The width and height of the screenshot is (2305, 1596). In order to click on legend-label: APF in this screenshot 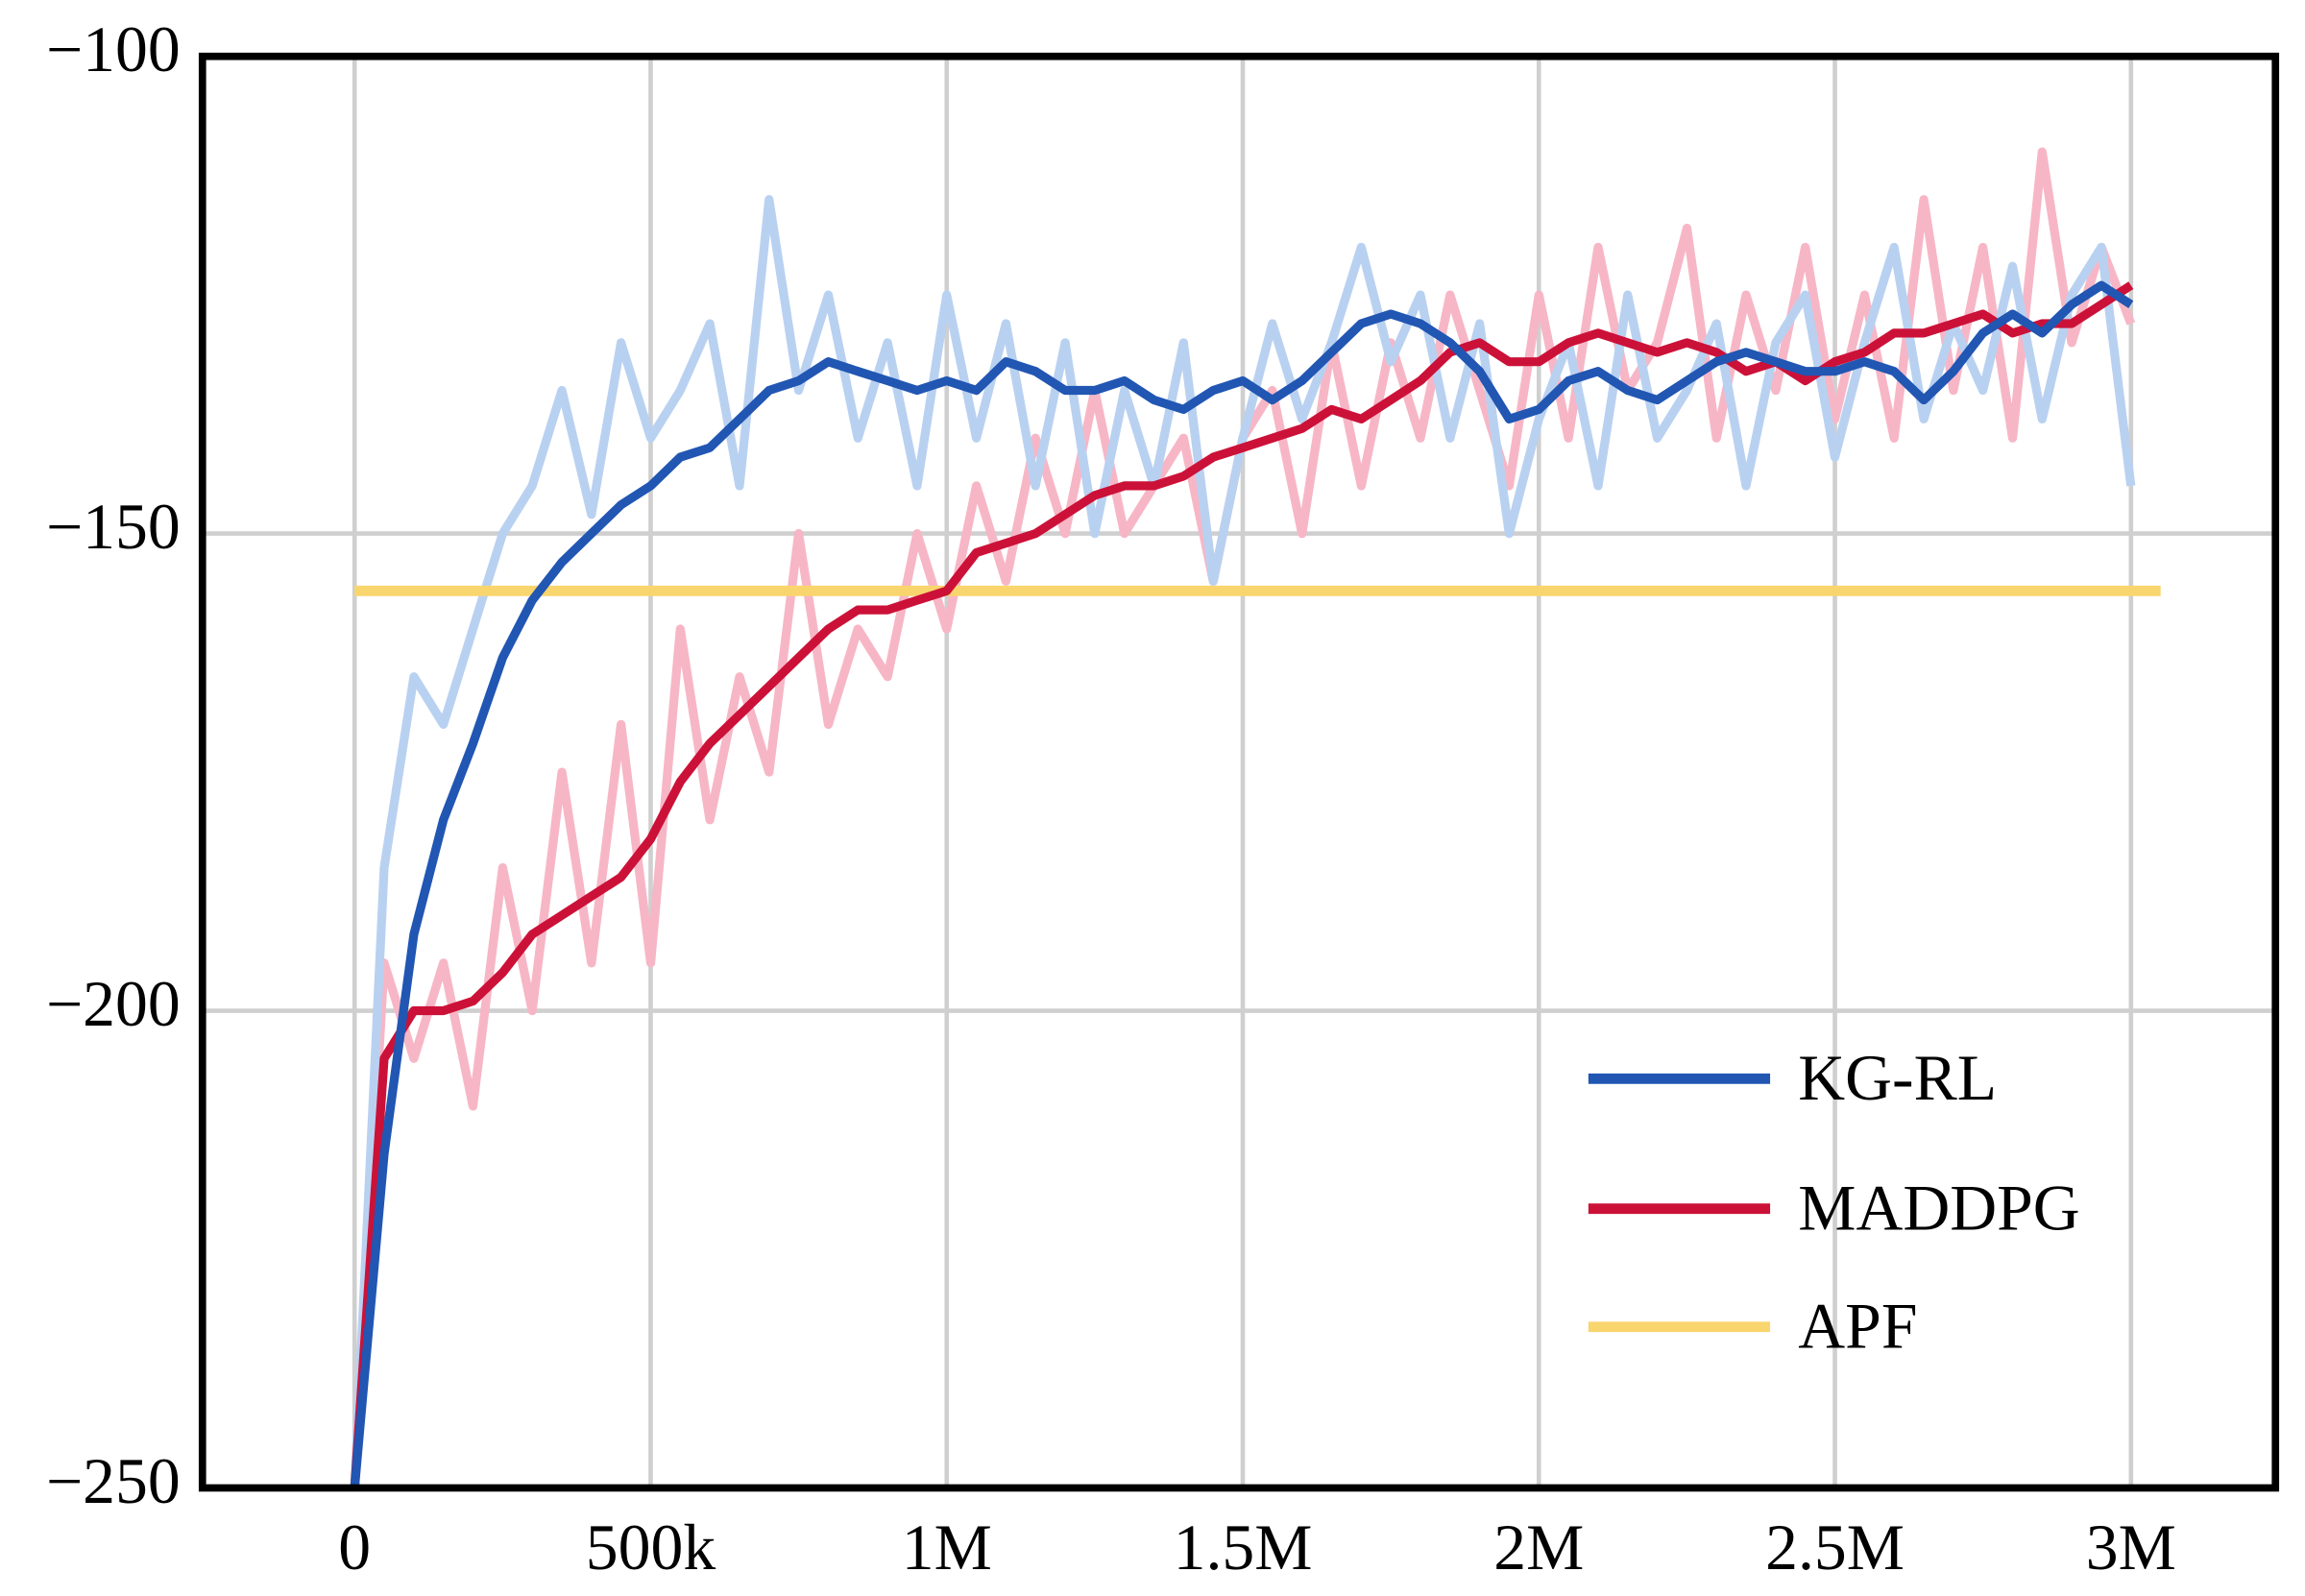, I will do `click(1857, 1326)`.